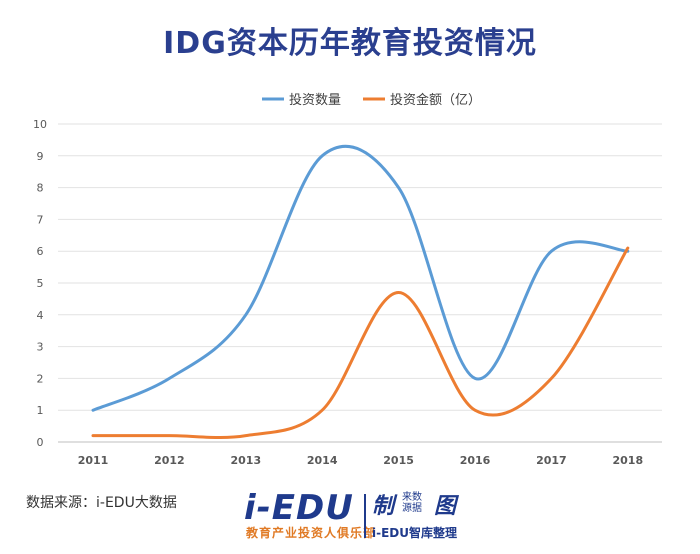 Image resolution: width=700 pixels, height=554 pixels. What do you see at coordinates (40, 156) in the screenshot?
I see `y-tick-label: 9` at bounding box center [40, 156].